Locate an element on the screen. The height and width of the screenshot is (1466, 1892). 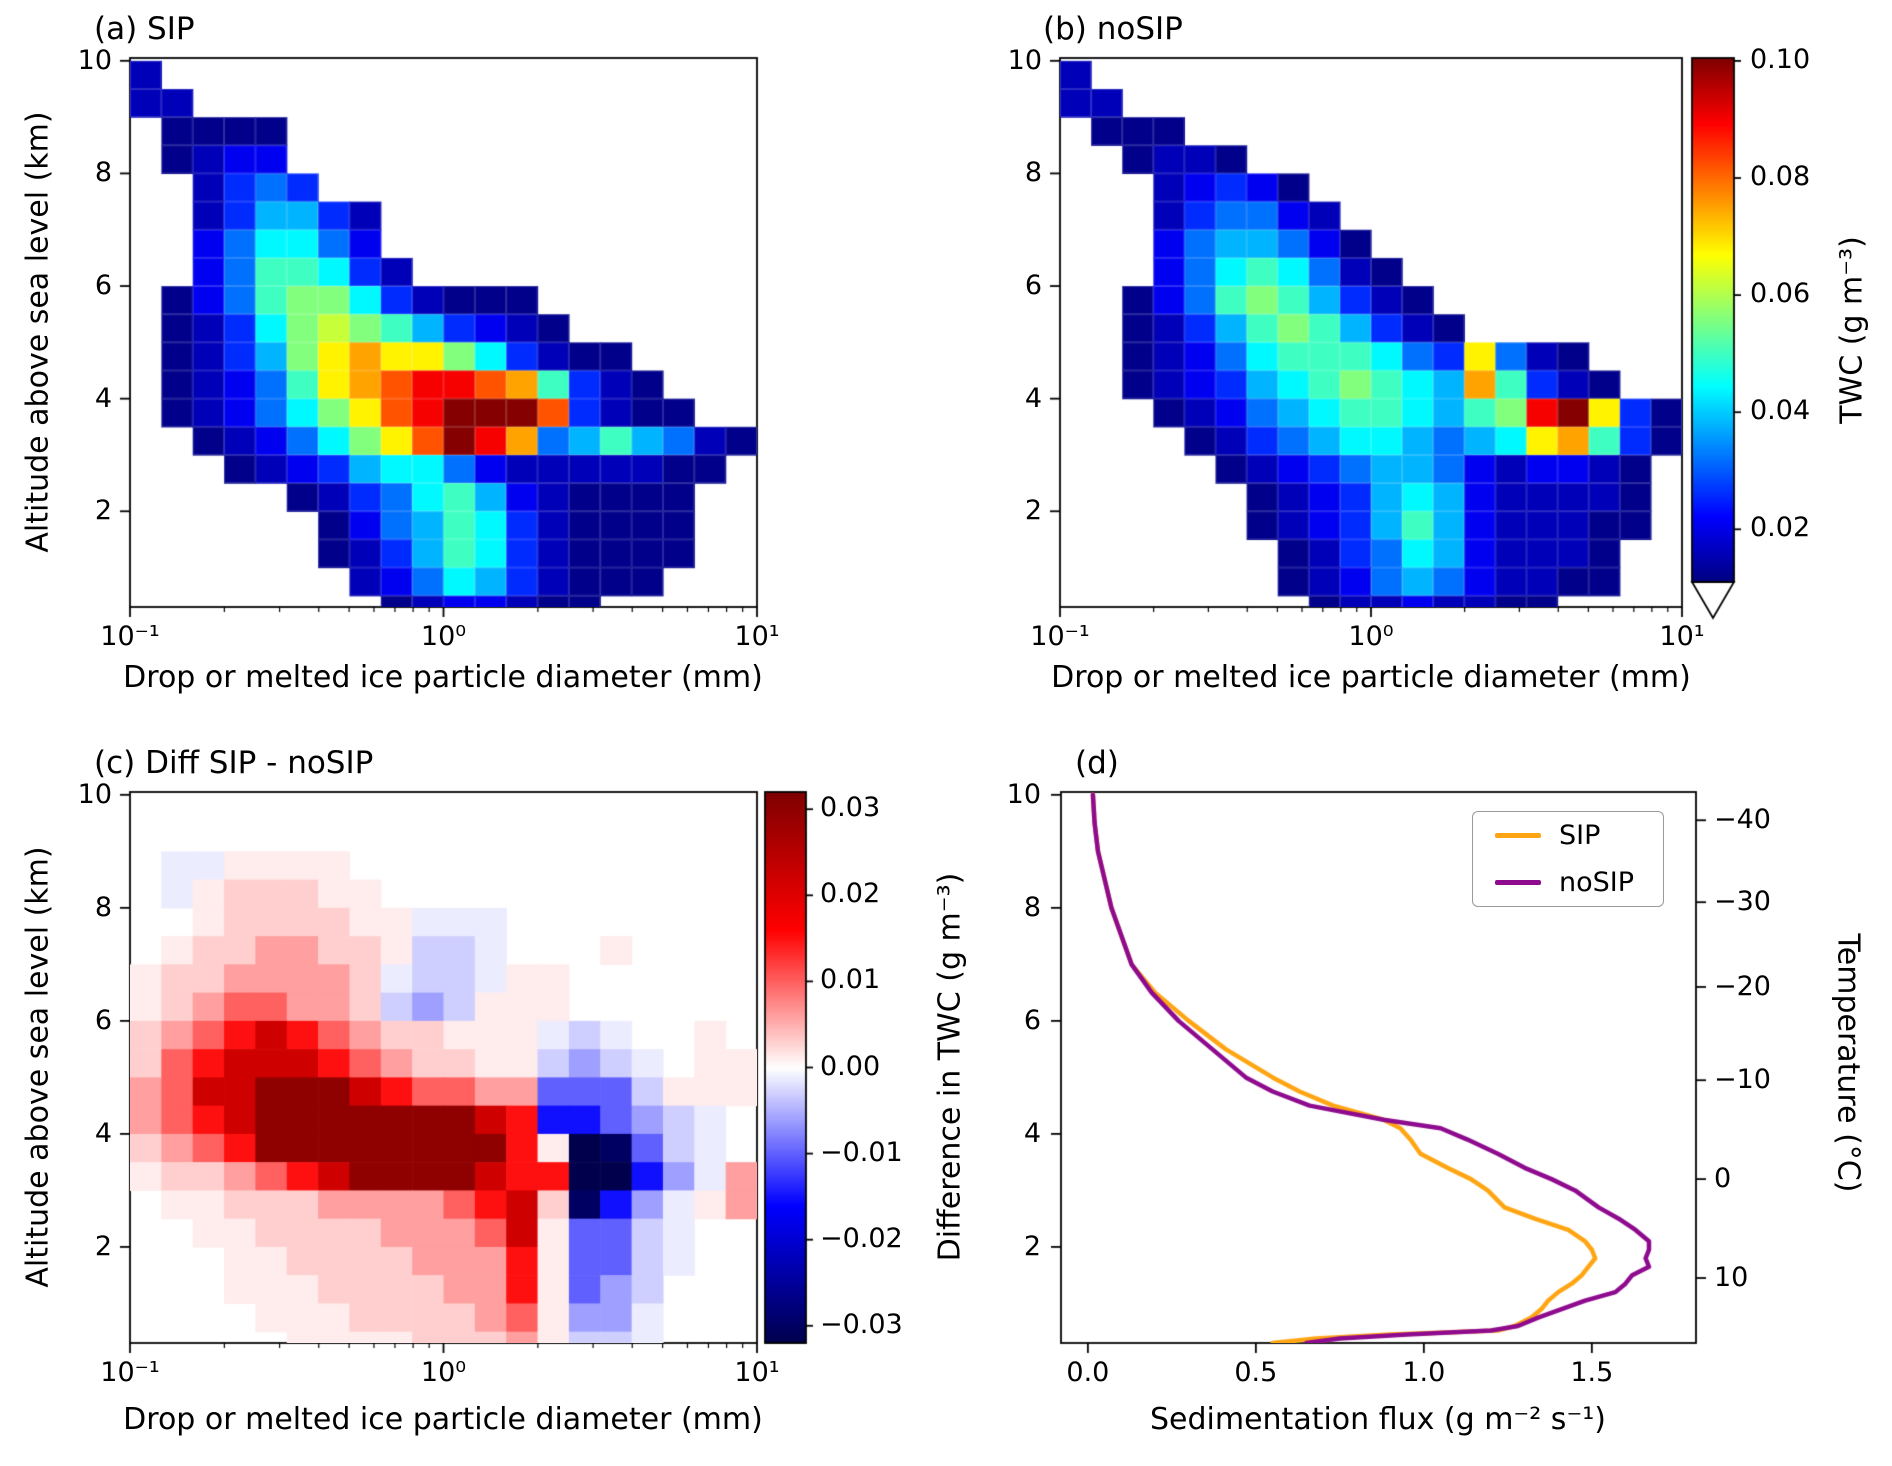
legend-item-sip: SIP is located at coordinates (1579, 835).